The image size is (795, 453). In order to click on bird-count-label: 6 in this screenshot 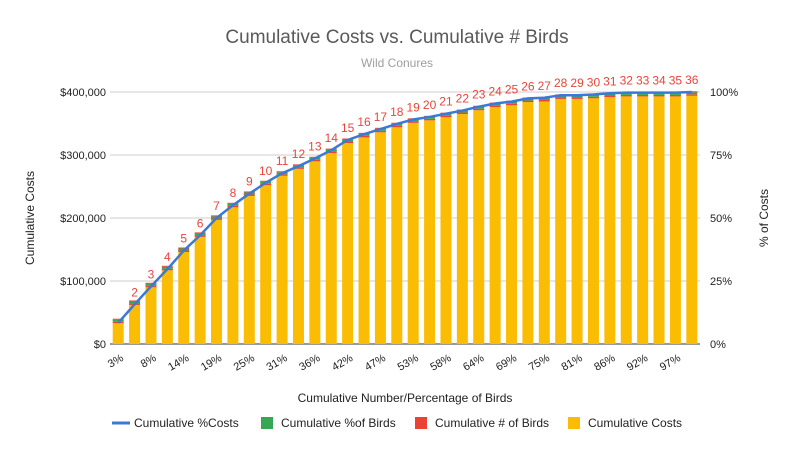, I will do `click(200, 223)`.